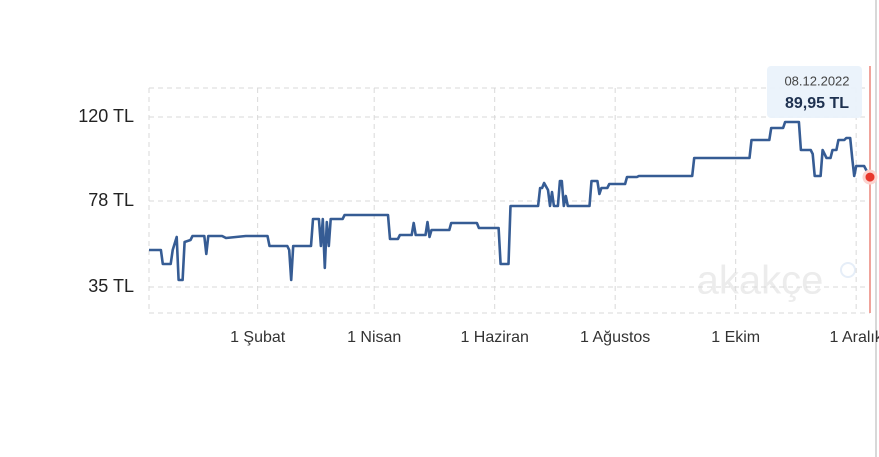  I want to click on tooltip-box, so click(814, 92).